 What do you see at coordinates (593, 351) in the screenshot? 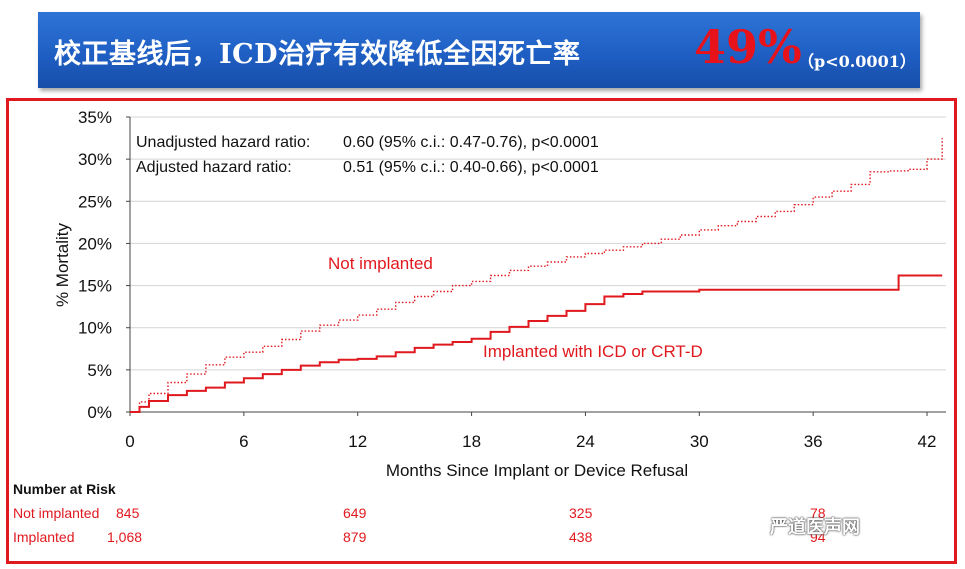
I see `label-implanted: Implanted with ICD or CRT-D` at bounding box center [593, 351].